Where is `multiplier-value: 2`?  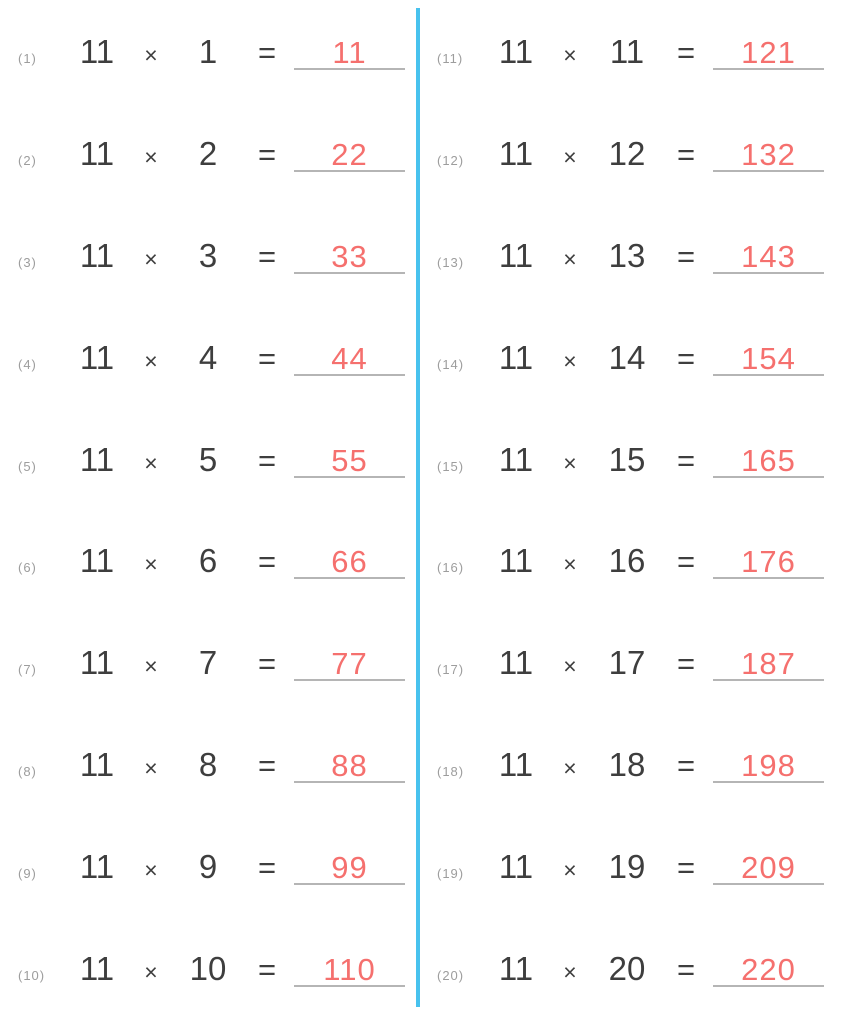
multiplier-value: 2 is located at coordinates (208, 153).